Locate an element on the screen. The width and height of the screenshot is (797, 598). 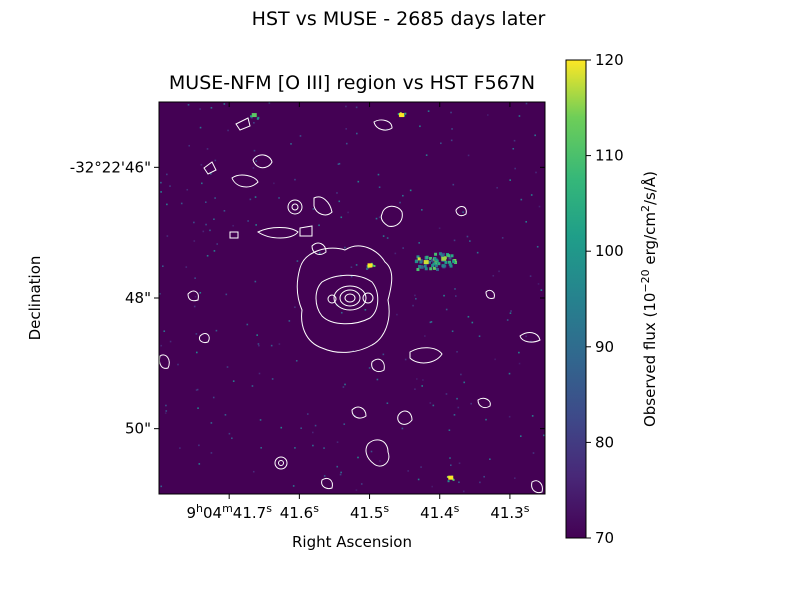
x-tick-label: 41.5s is located at coordinates (369, 512).